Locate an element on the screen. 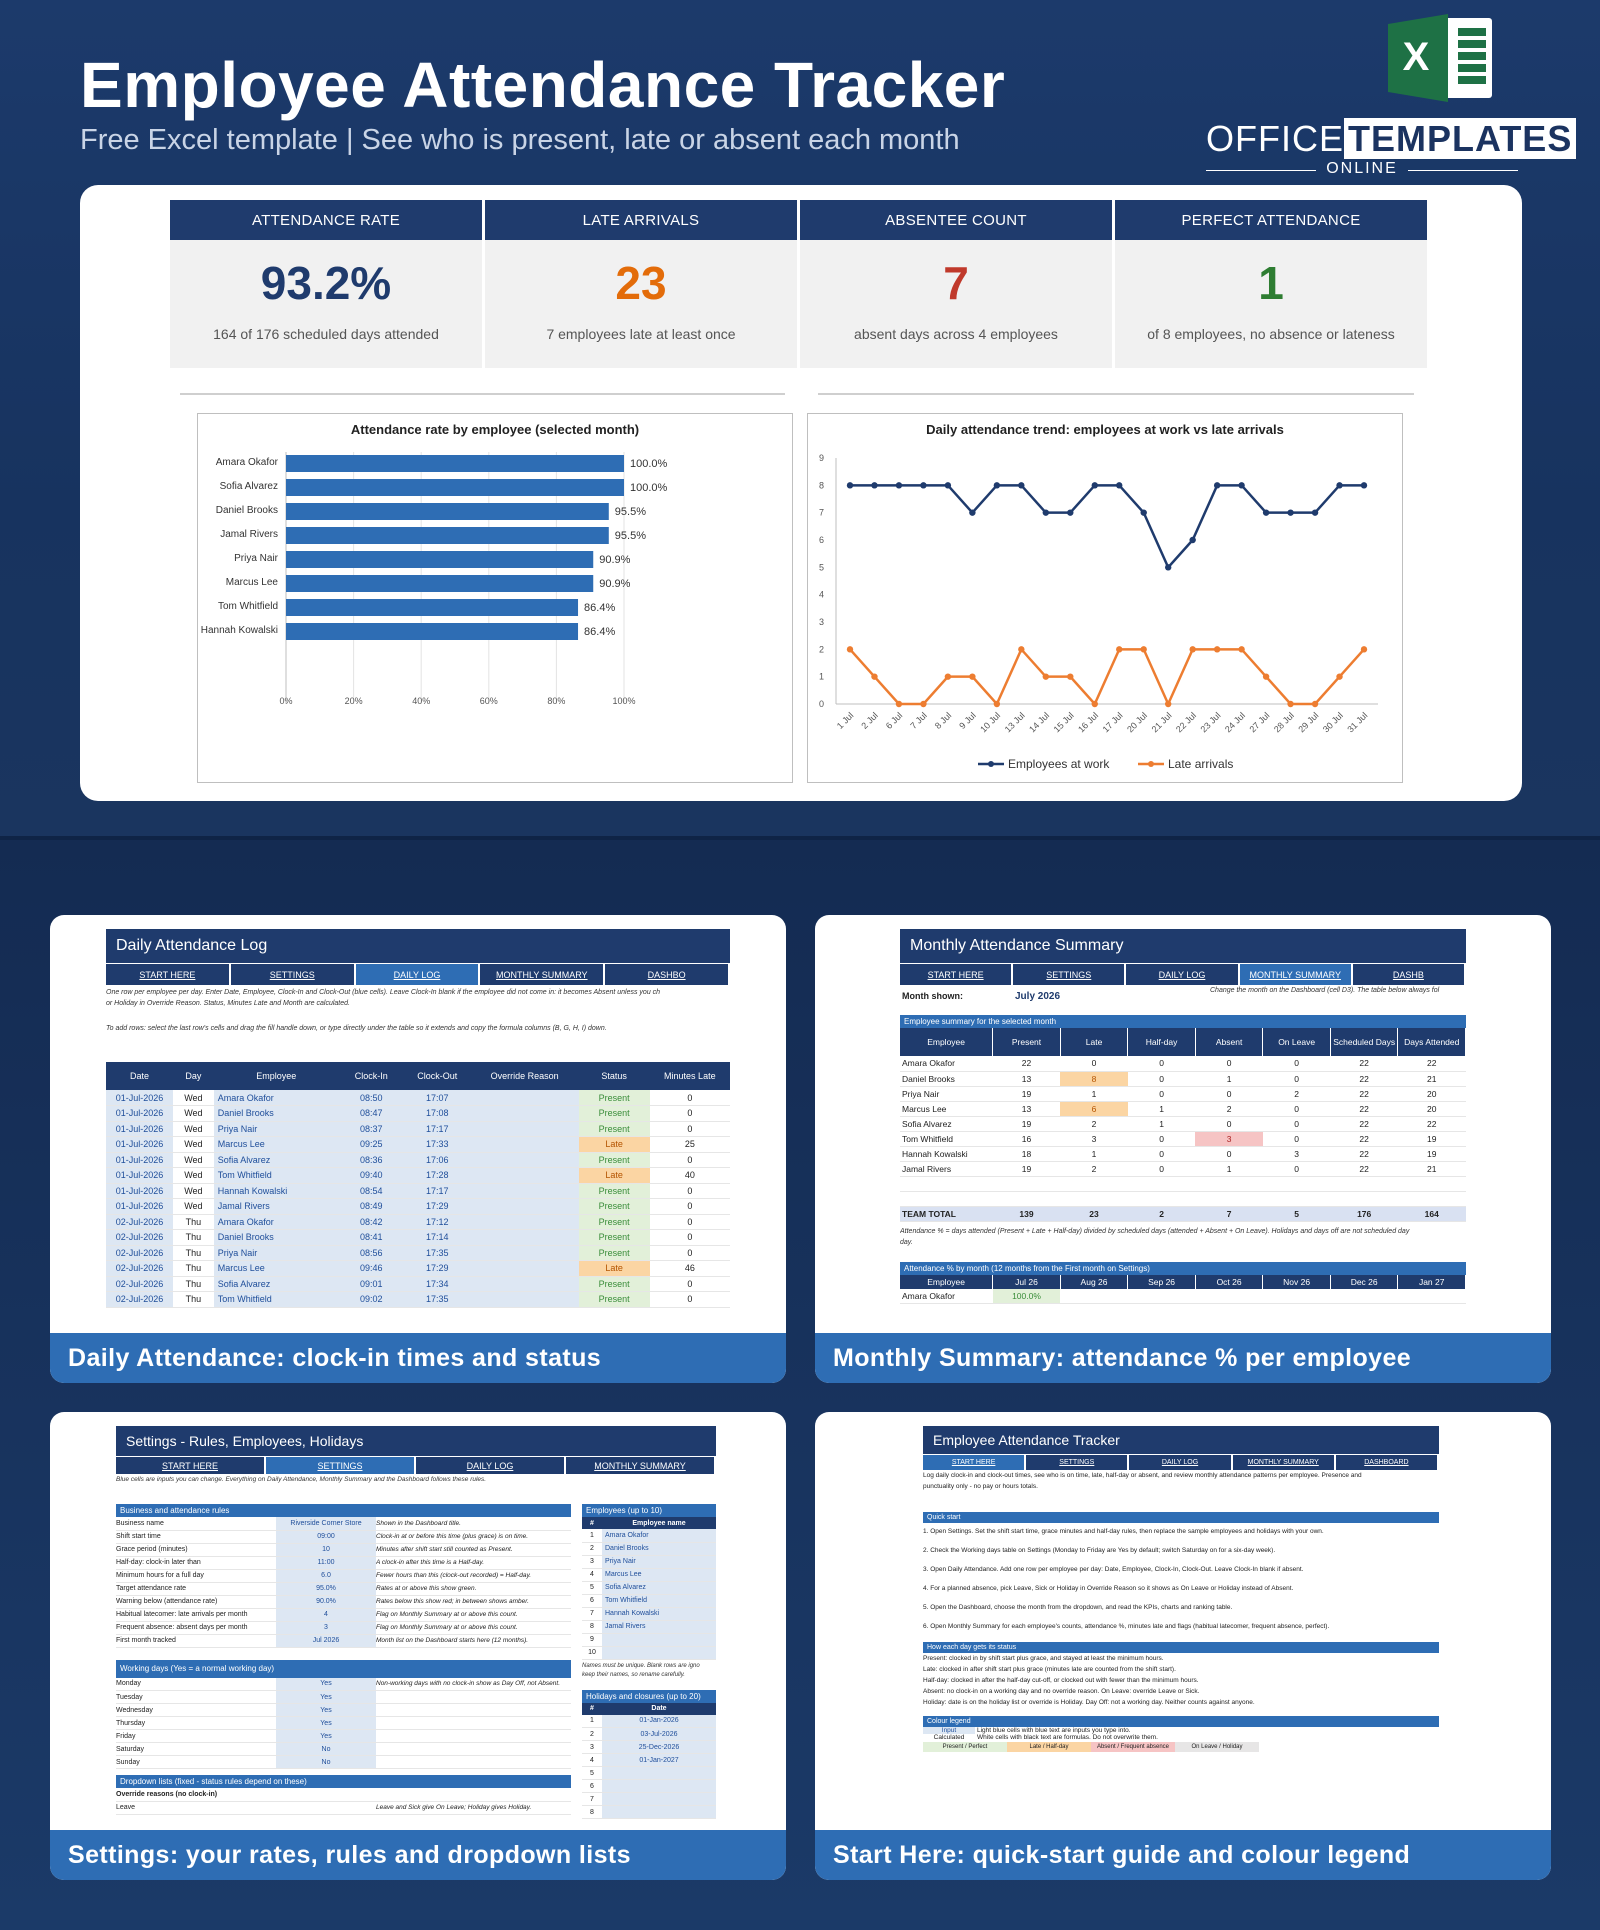 Image resolution: width=1600 pixels, height=1930 pixels. rule-input: 95.0% is located at coordinates (326, 1589).